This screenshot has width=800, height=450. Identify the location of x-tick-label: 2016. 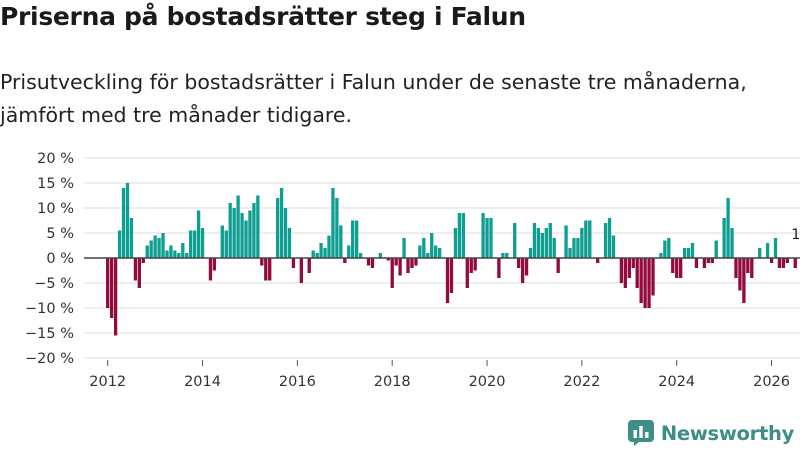
(297, 382).